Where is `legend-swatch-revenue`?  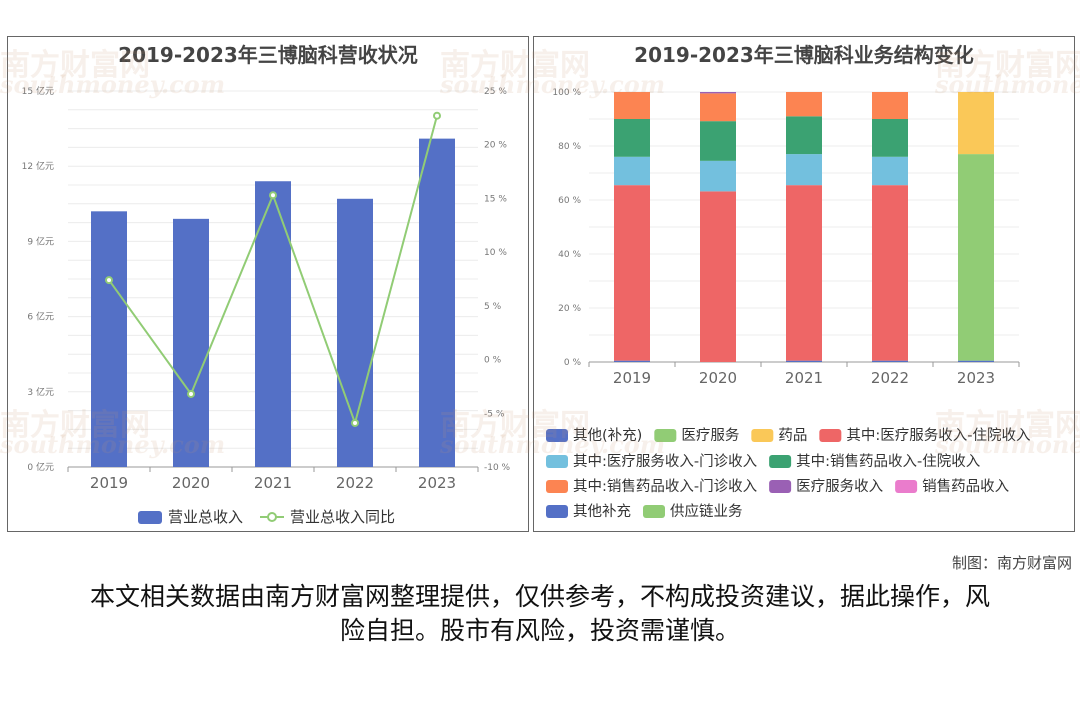 legend-swatch-revenue is located at coordinates (150, 517).